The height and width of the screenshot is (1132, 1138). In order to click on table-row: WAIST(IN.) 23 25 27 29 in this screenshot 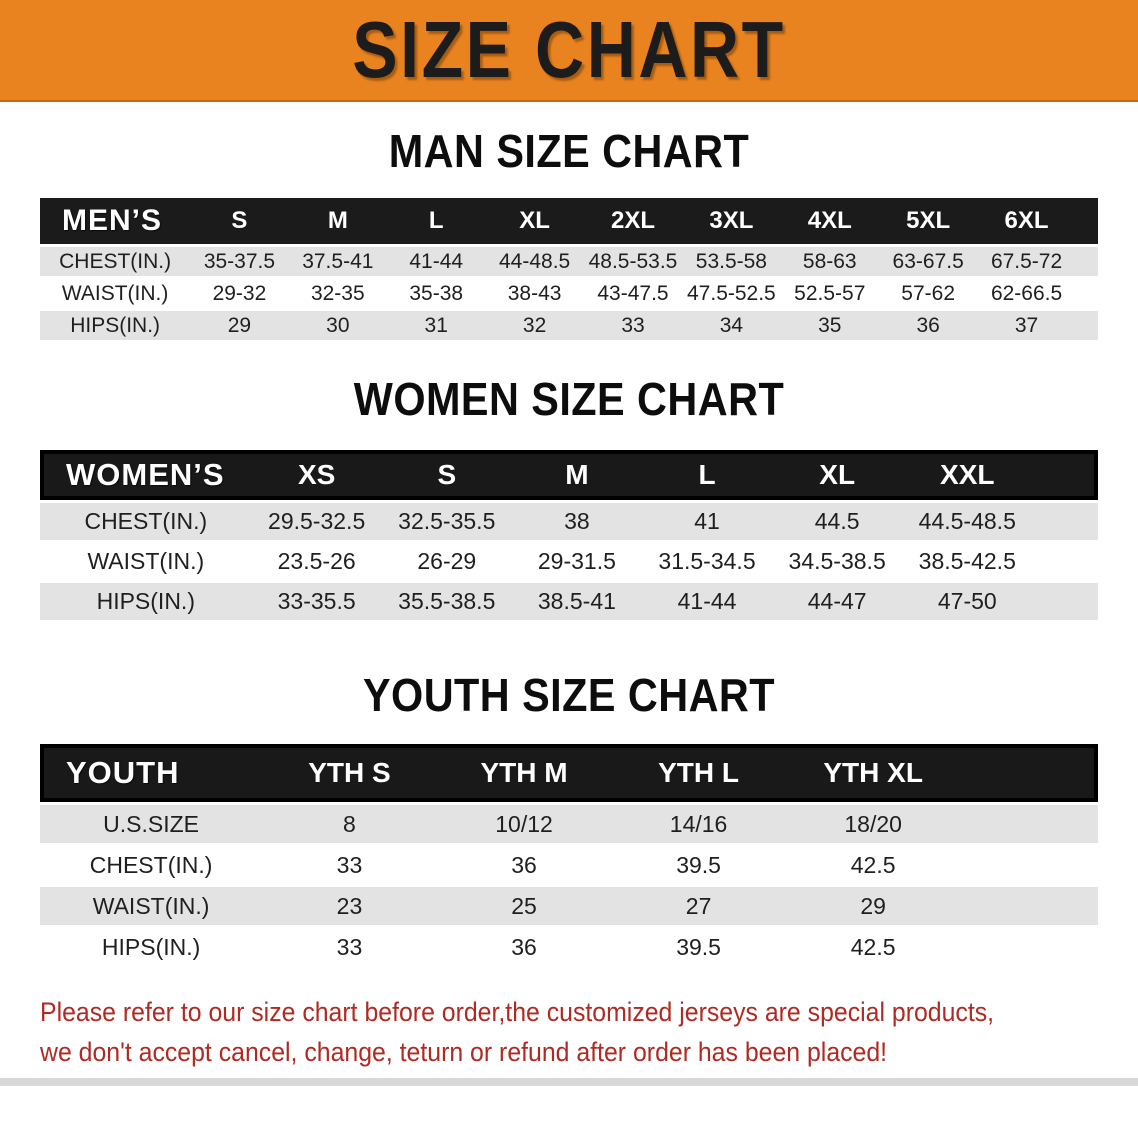, I will do `click(569, 904)`.